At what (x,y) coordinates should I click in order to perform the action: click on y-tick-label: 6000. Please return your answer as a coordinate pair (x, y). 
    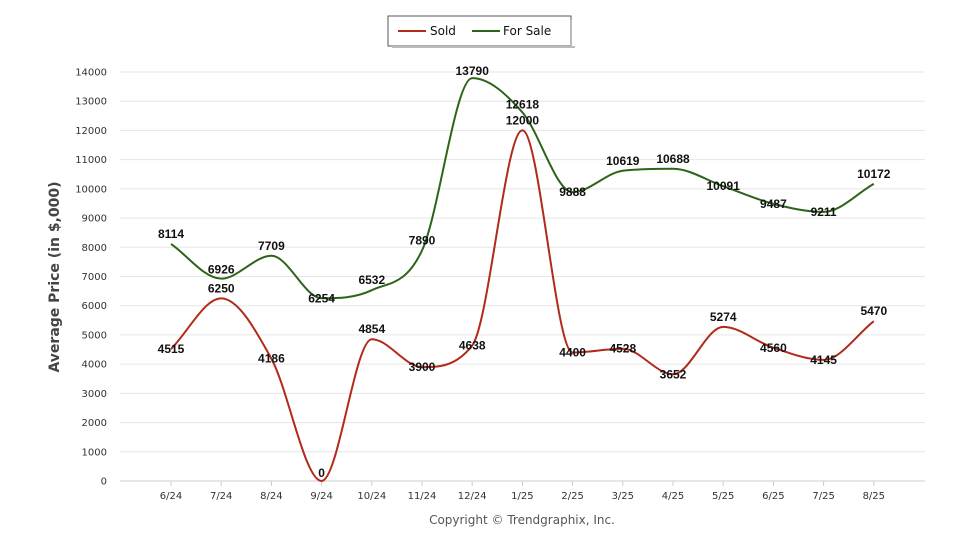
    Looking at the image, I should click on (94, 306).